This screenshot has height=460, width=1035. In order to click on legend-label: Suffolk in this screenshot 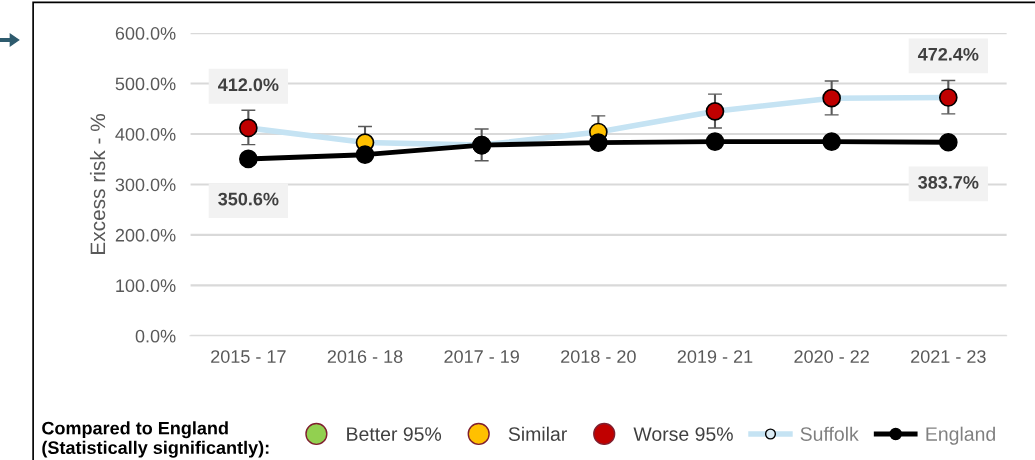, I will do `click(829, 433)`.